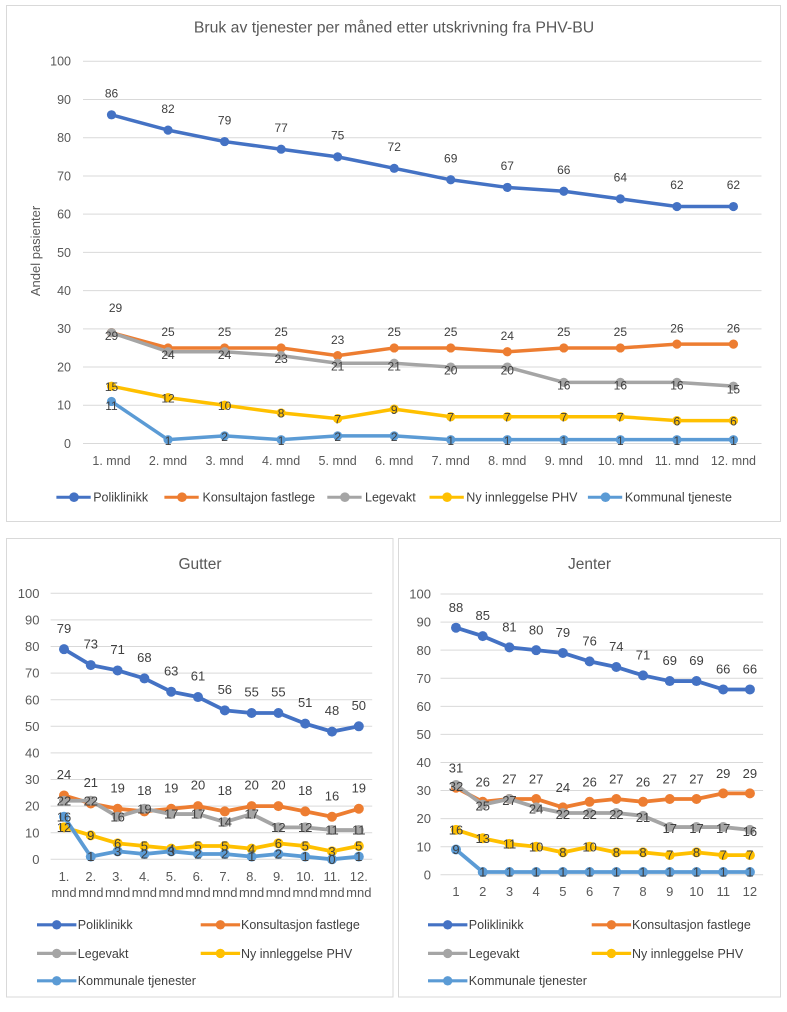 This screenshot has height=1012, width=787. Describe the element at coordinates (117, 843) in the screenshot. I see `svg-text: 6` at that location.